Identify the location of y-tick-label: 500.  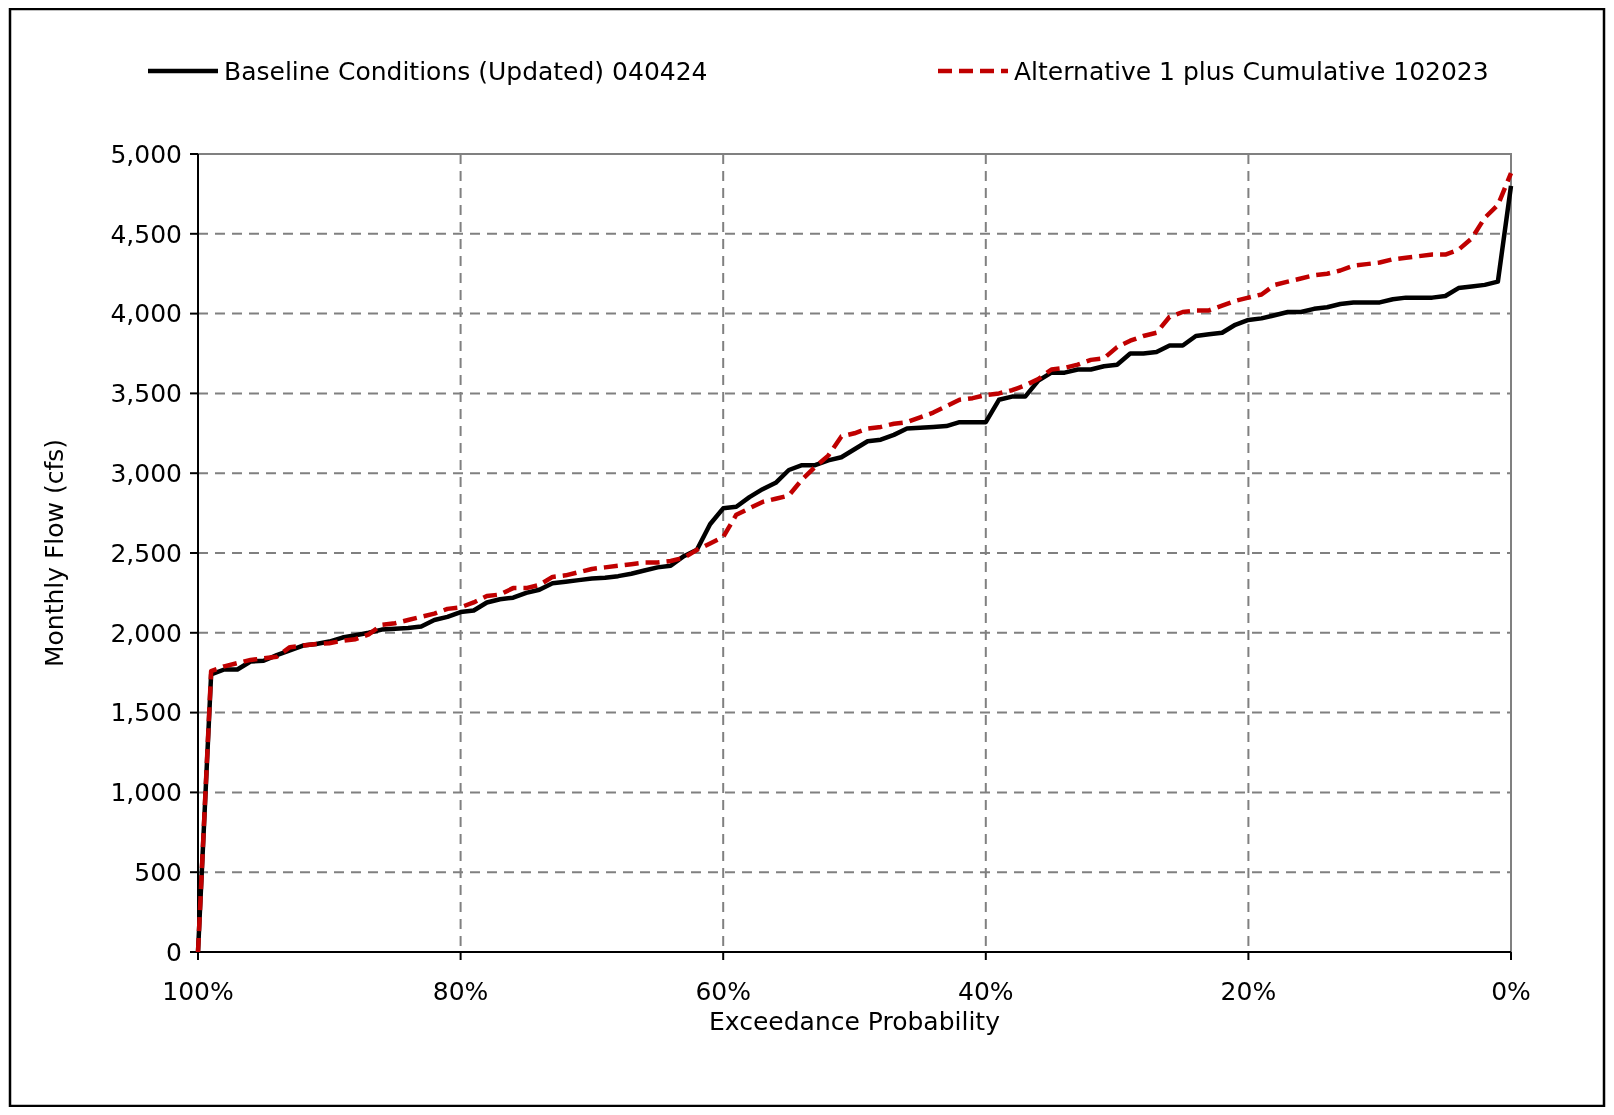
(158, 872).